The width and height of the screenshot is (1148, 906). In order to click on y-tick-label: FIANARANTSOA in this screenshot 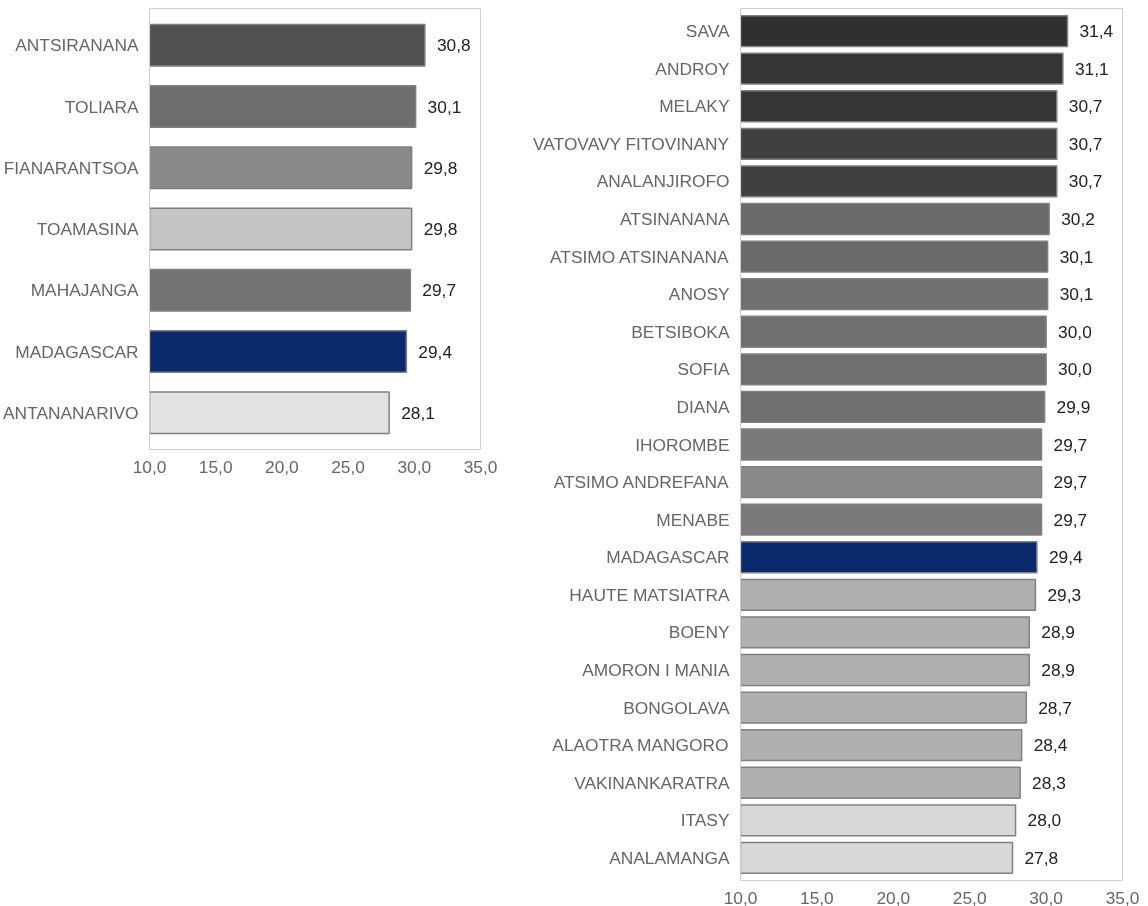, I will do `click(71, 167)`.